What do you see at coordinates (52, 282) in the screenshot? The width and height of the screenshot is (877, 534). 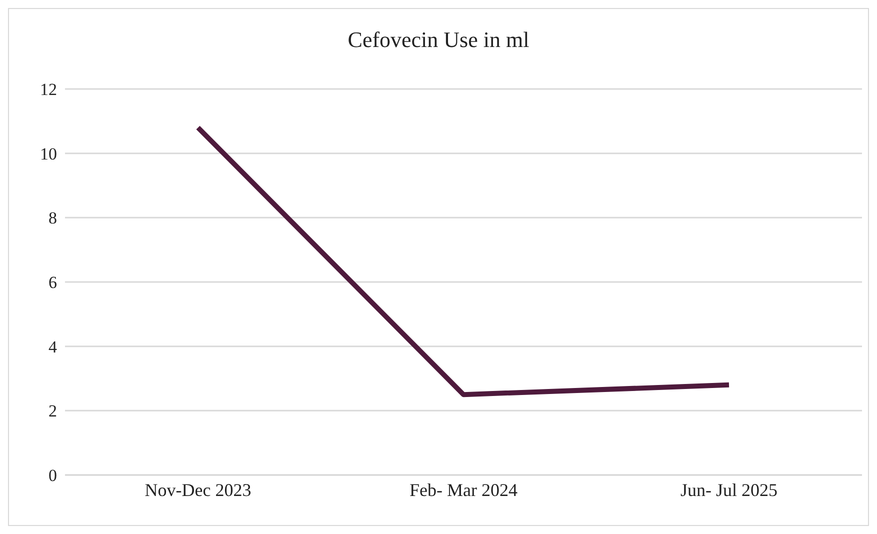 I see `y-tick-label: 6` at bounding box center [52, 282].